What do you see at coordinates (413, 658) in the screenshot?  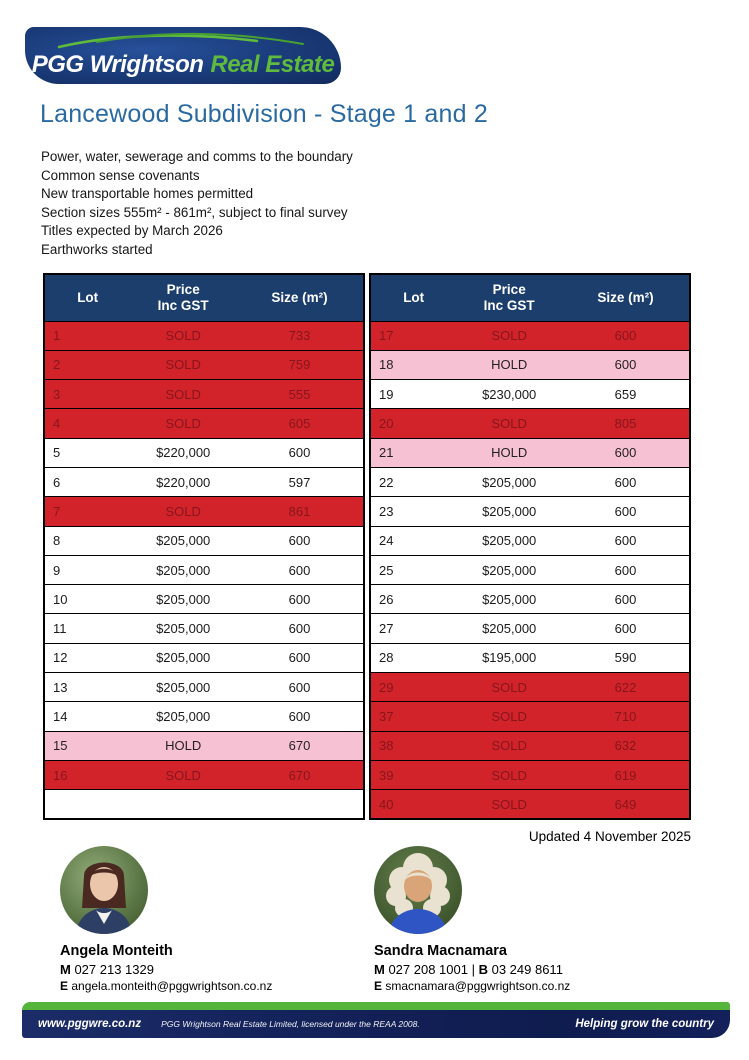 I see `cell-lot: 28` at bounding box center [413, 658].